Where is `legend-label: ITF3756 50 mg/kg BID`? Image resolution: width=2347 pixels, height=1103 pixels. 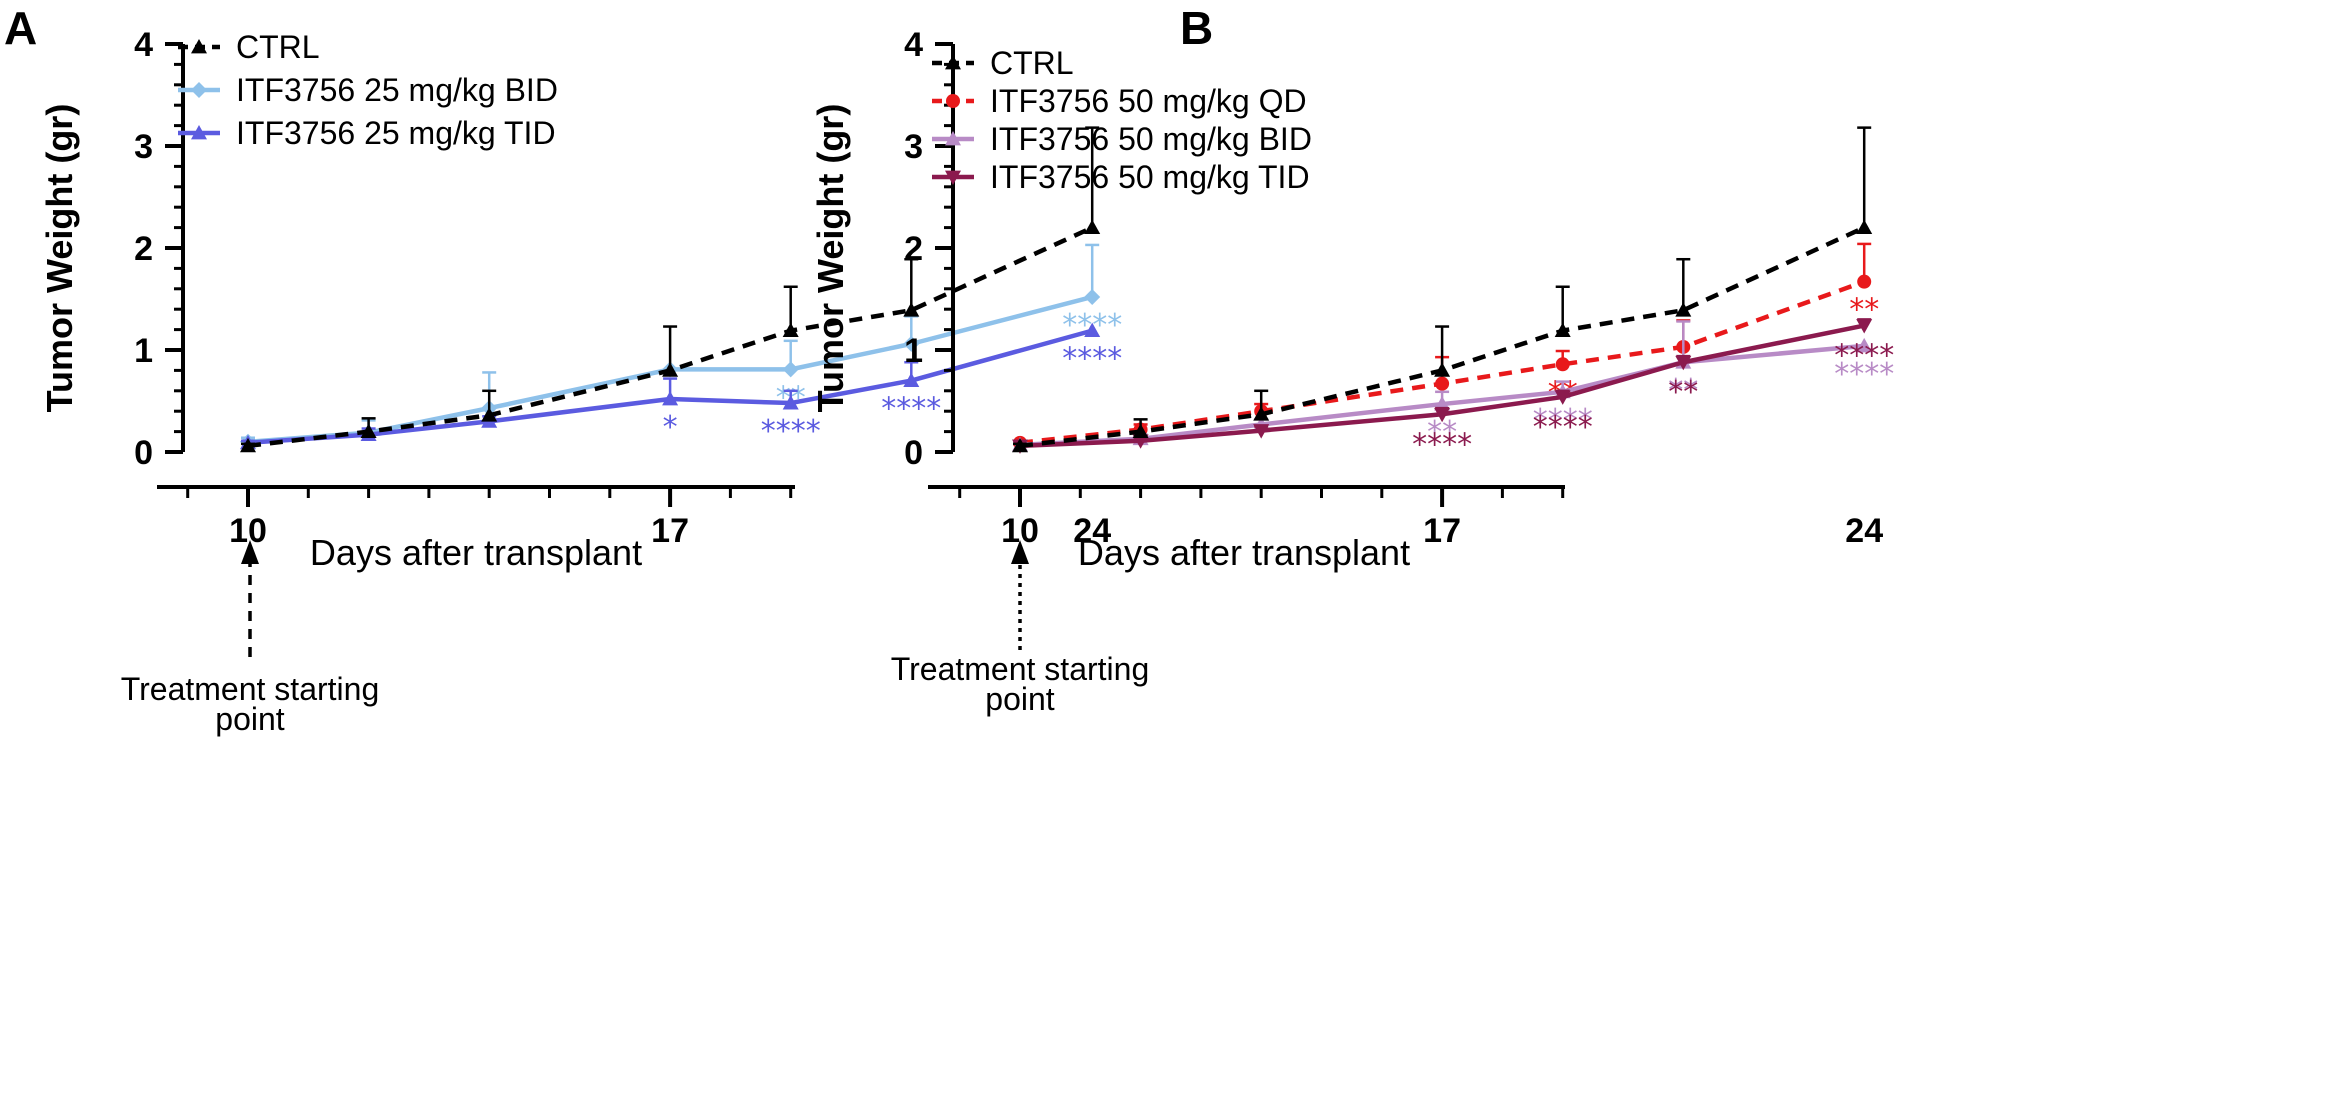
legend-label: ITF3756 50 mg/kg BID is located at coordinates (1151, 139).